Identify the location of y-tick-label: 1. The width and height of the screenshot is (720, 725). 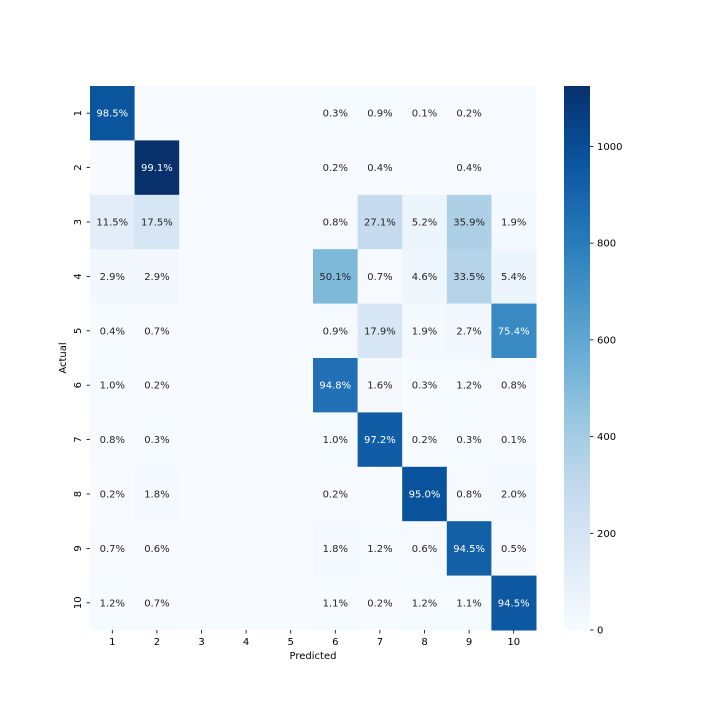
(78, 113).